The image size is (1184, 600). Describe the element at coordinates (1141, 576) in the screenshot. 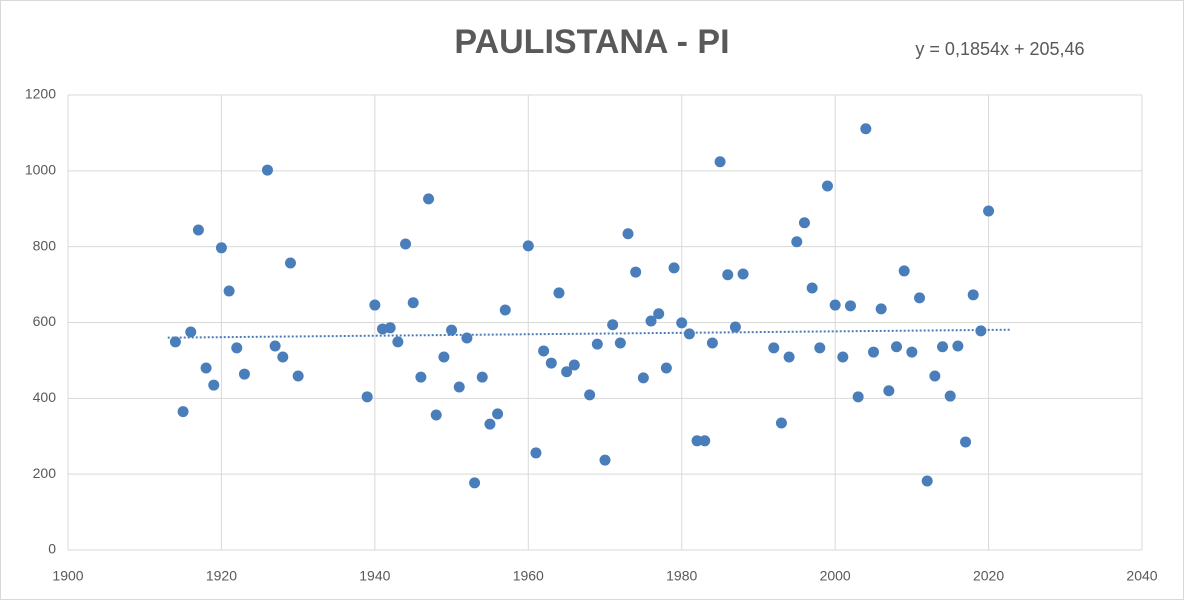

I see `x-tick-label: 2040` at that location.